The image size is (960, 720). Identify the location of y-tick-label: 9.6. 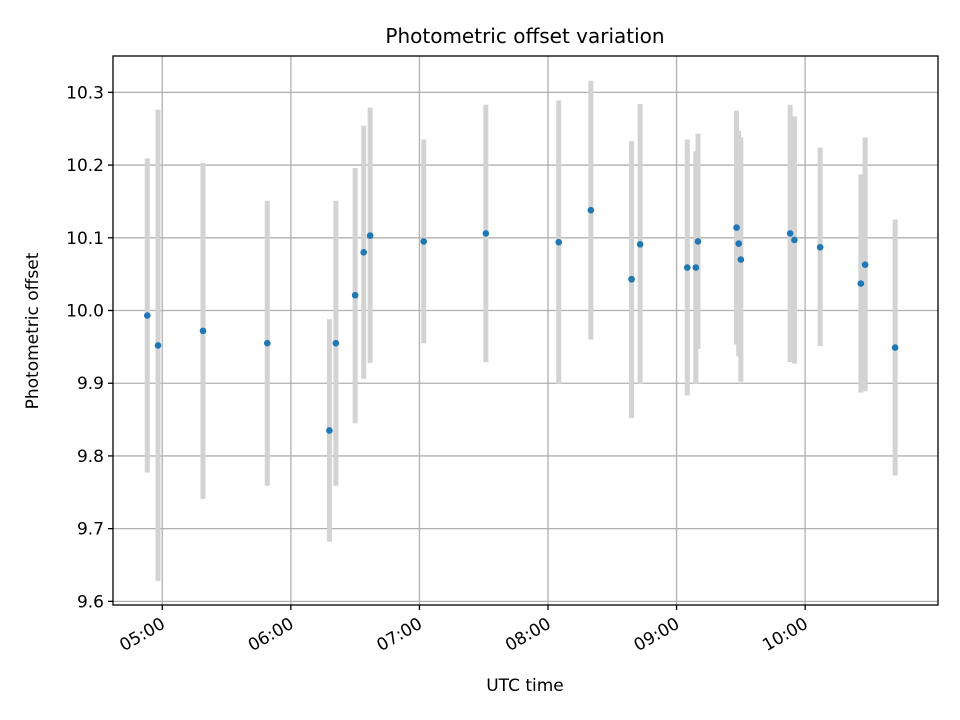
(90, 602).